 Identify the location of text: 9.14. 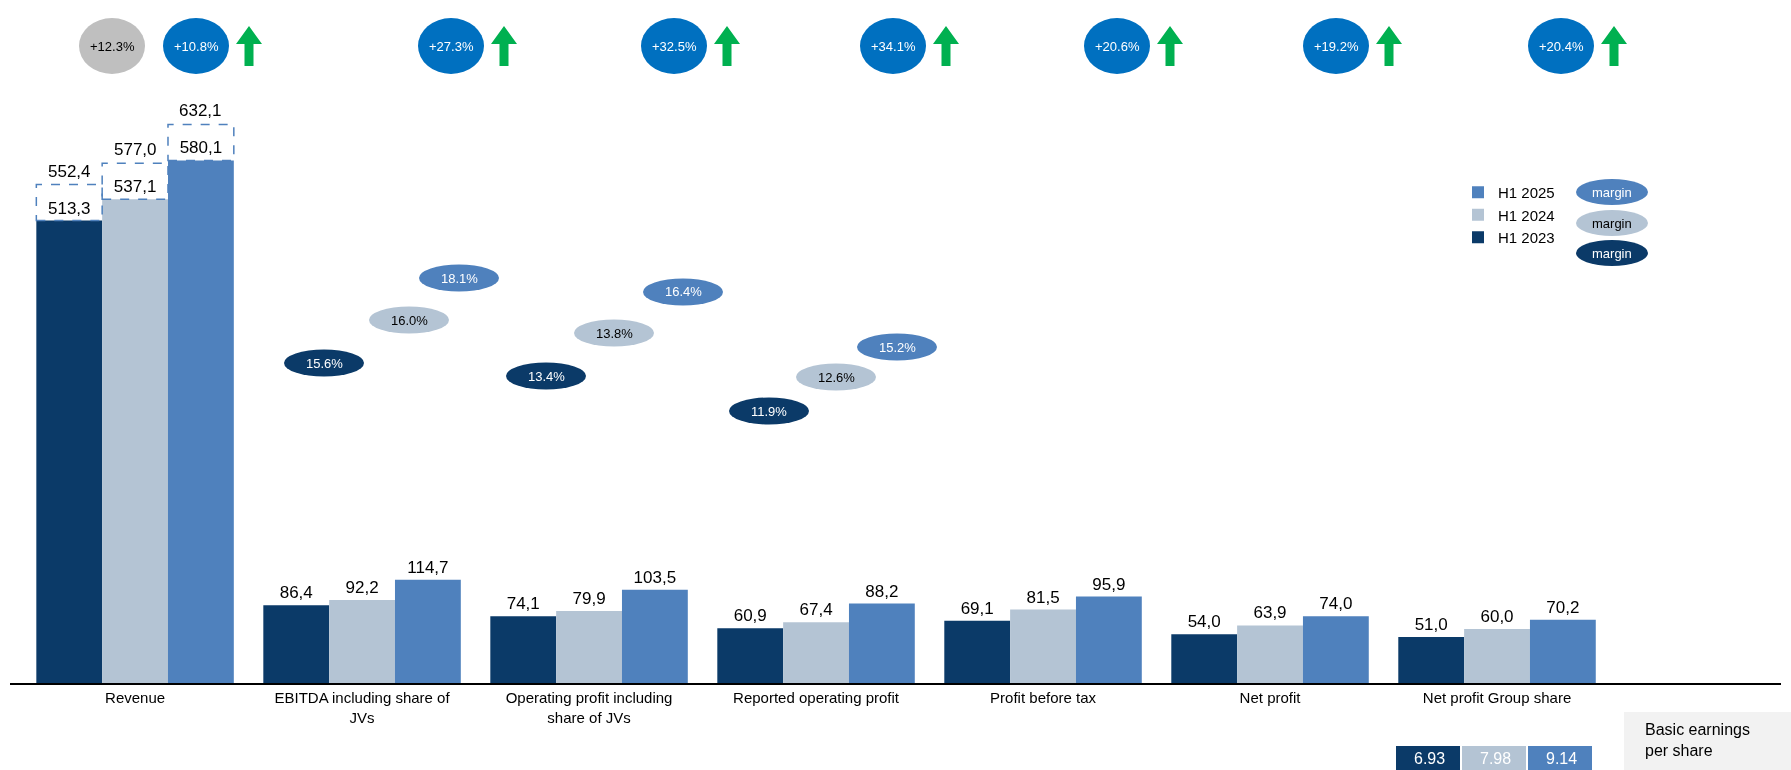
(1562, 758).